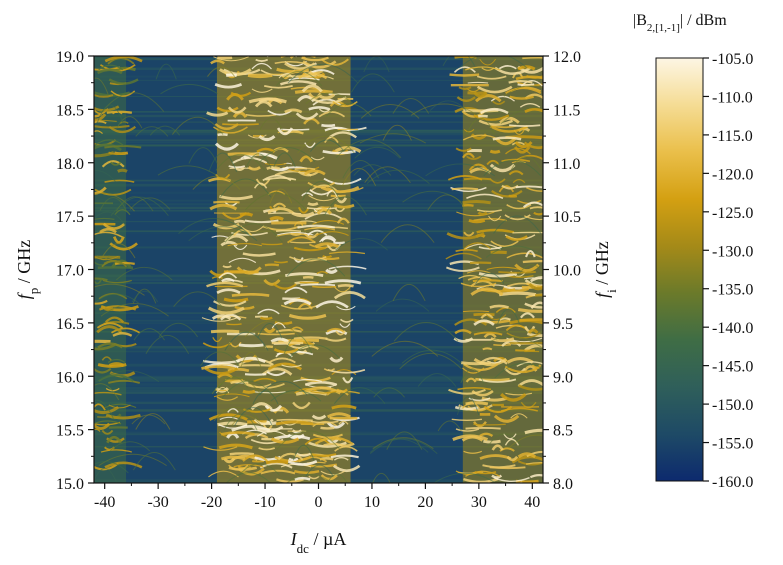  What do you see at coordinates (563, 324) in the screenshot?
I see `y-right-tick-label: 9.5` at bounding box center [563, 324].